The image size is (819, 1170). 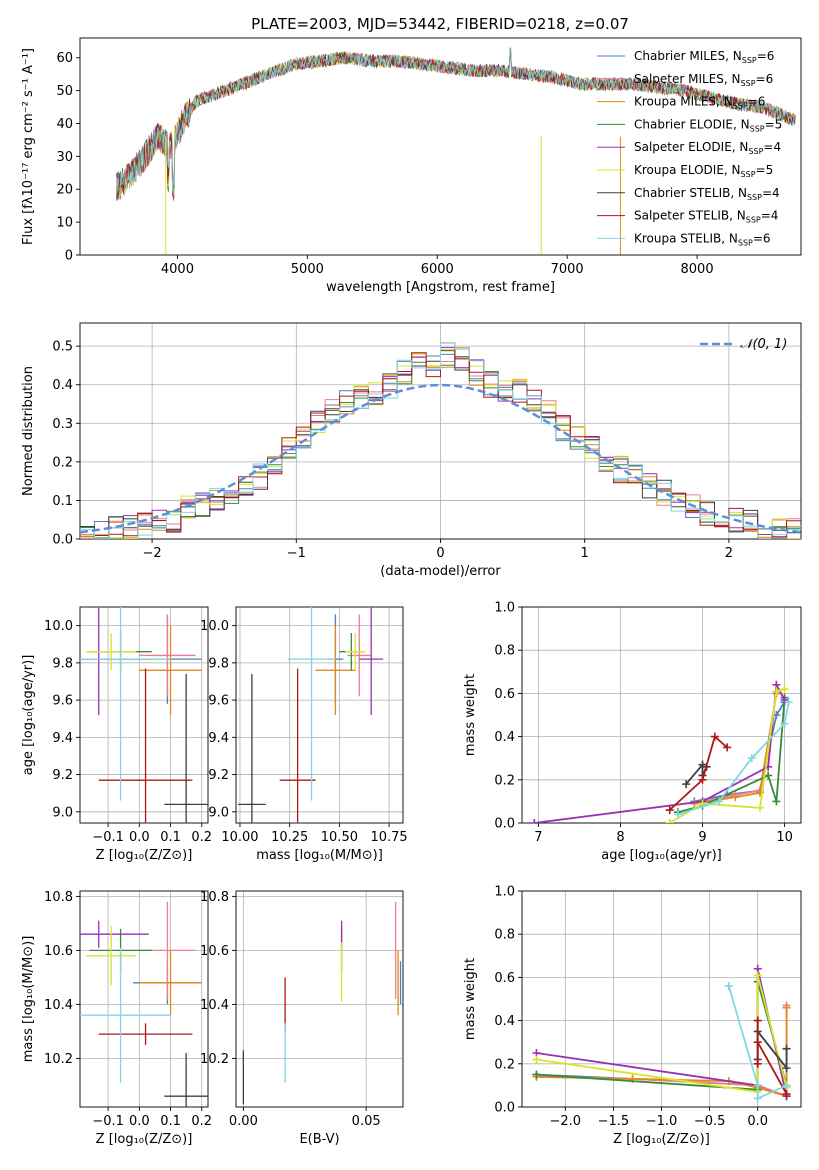 I want to click on x-axis-label: mass [log₁₀(M/M⊙)], so click(x=319, y=855).